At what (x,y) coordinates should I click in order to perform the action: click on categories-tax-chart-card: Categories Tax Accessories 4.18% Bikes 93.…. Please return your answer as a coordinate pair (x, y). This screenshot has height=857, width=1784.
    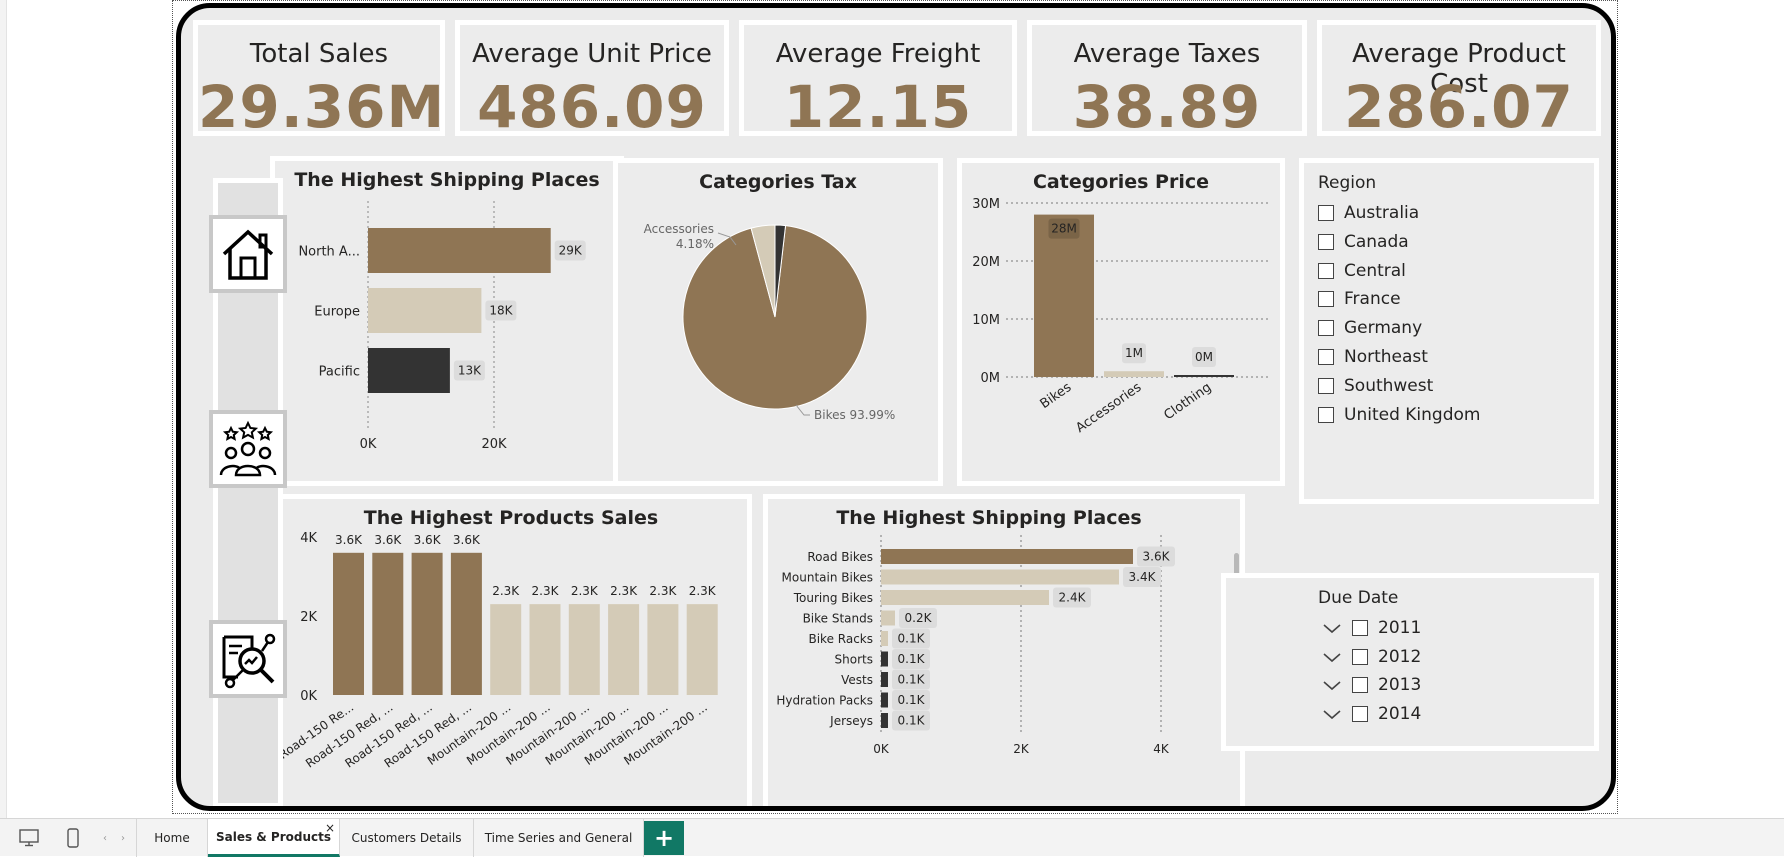
    Looking at the image, I should click on (778, 322).